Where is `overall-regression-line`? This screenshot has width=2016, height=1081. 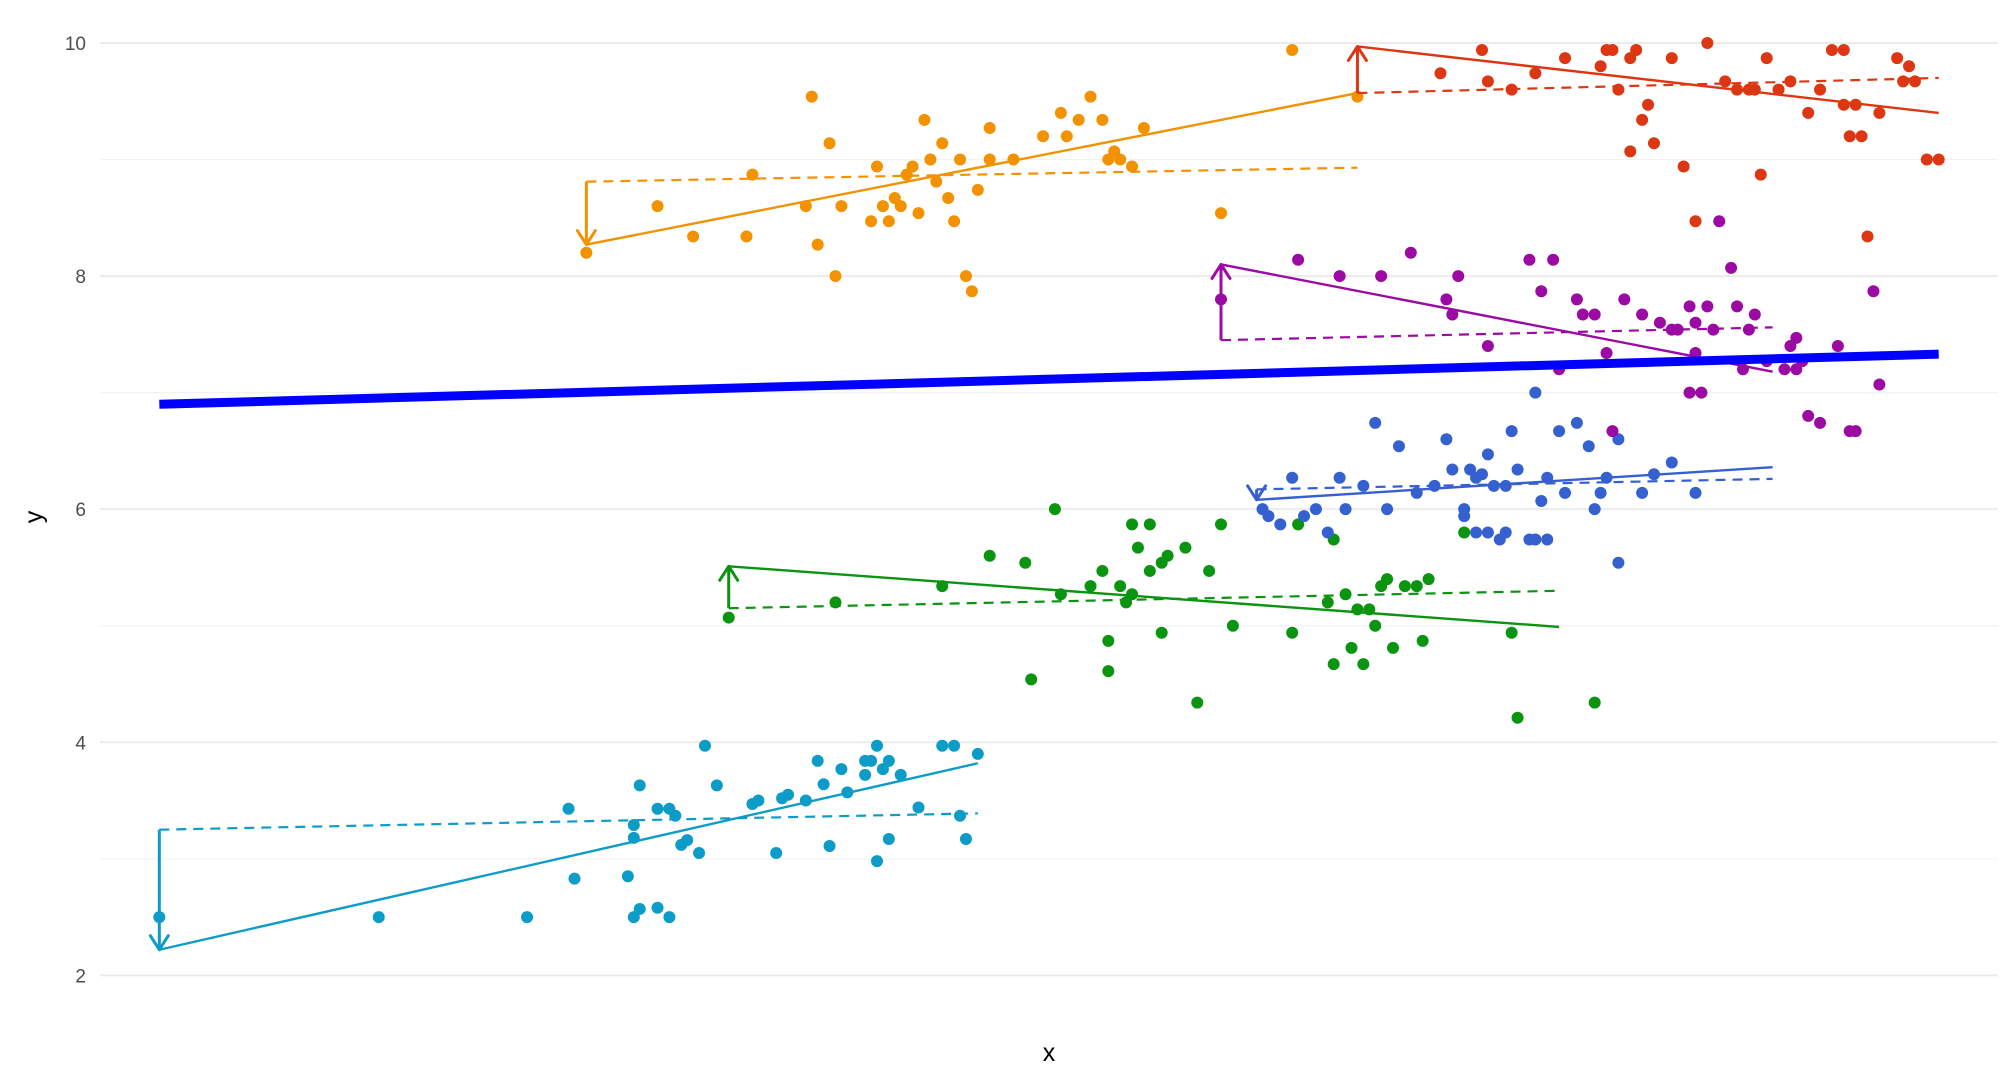 overall-regression-line is located at coordinates (1049, 379).